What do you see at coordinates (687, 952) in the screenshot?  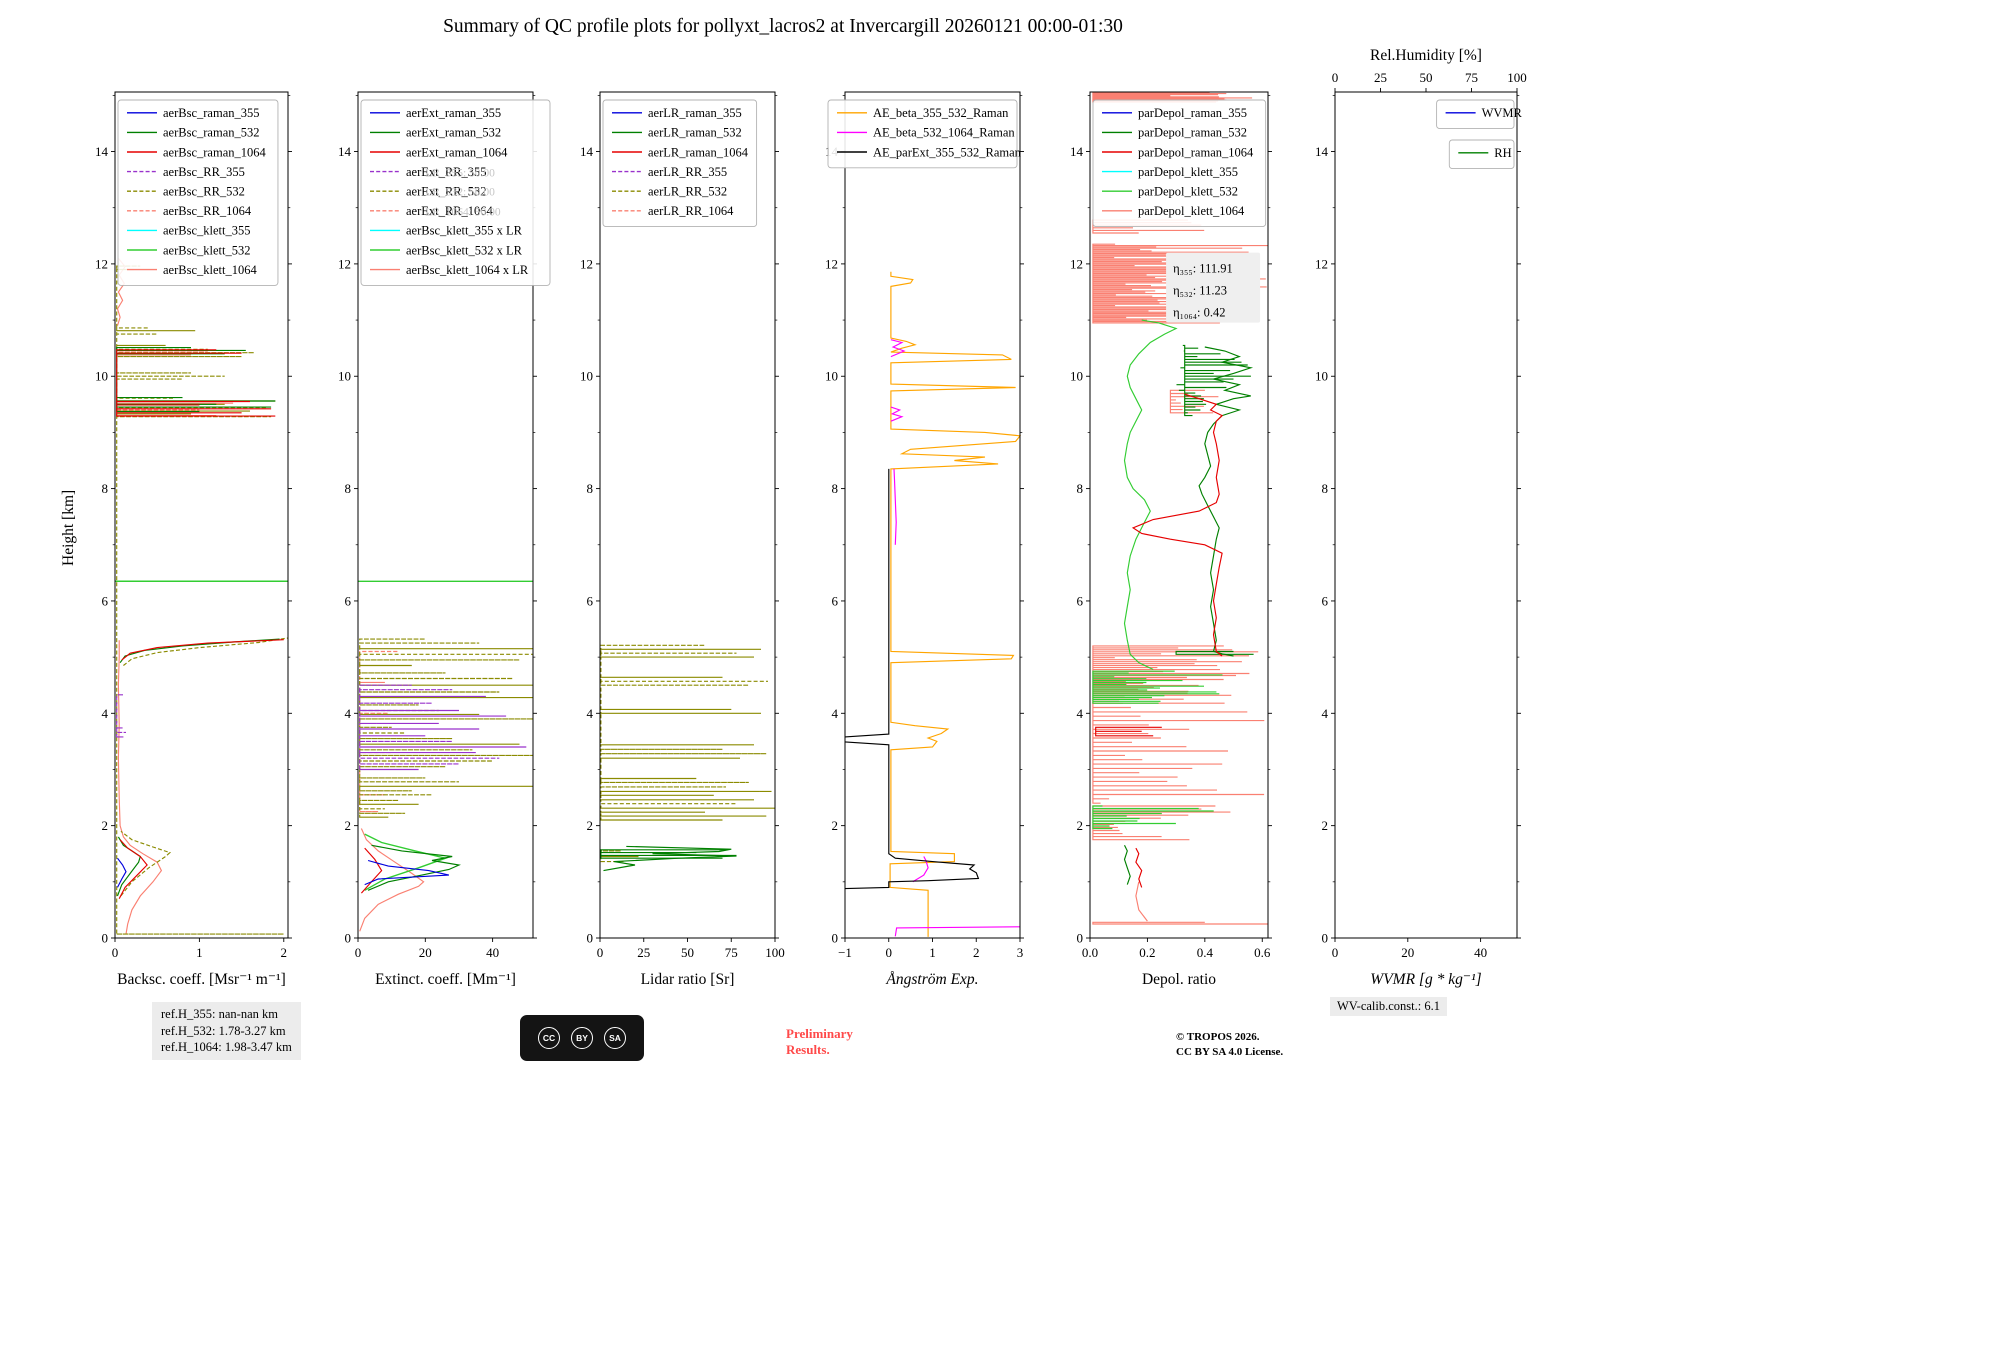 I see `x-tick-label: 50` at bounding box center [687, 952].